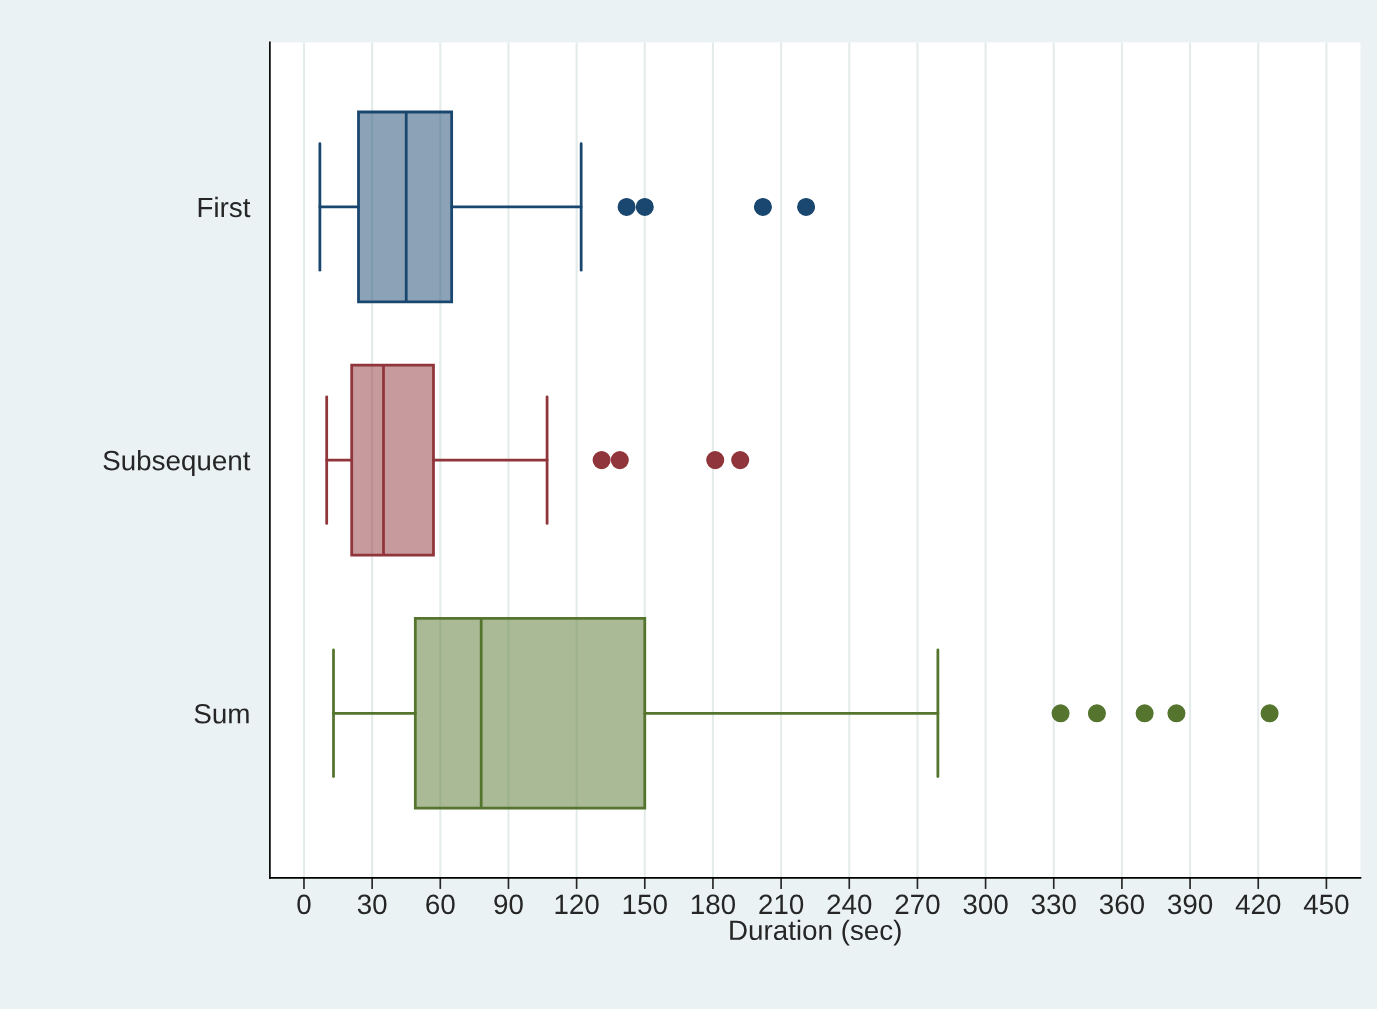 The height and width of the screenshot is (1009, 1377). I want to click on x-tick-label: 240, so click(849, 904).